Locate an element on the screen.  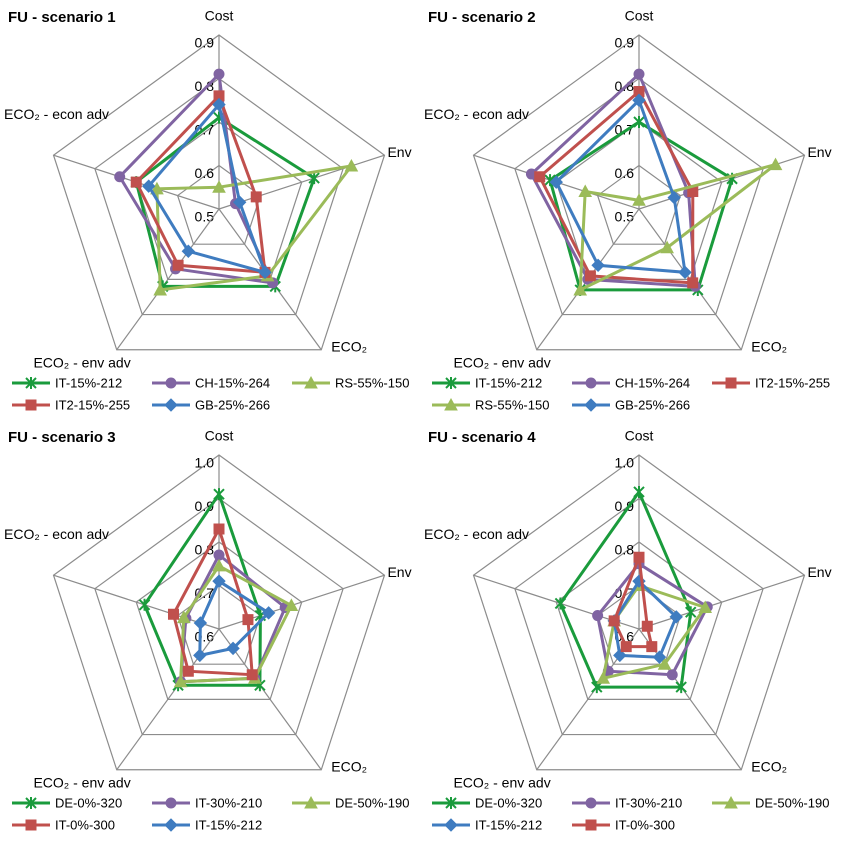
category-label: Cost is located at coordinates (219, 16).